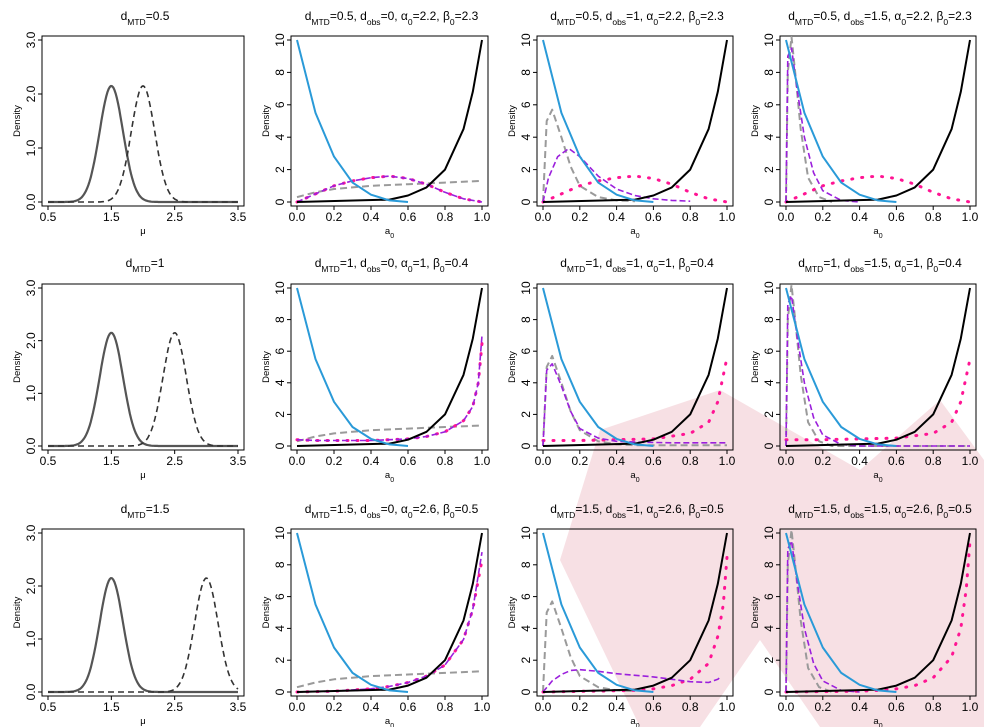 Image resolution: width=984 pixels, height=727 pixels. I want to click on title-text-part: =1, d, so click(836, 263).